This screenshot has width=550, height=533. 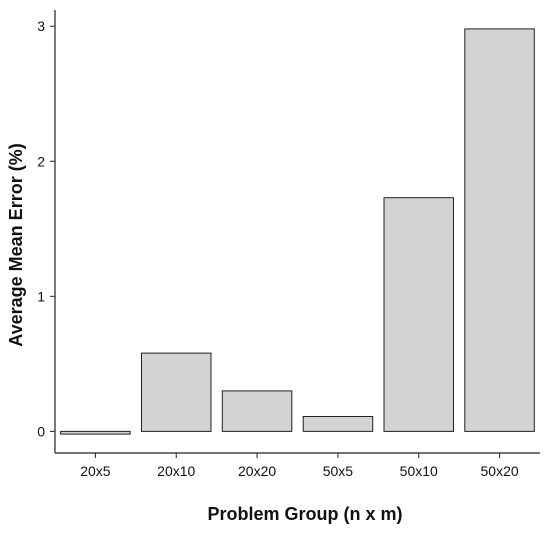 I want to click on bar-20x20, so click(x=257, y=411).